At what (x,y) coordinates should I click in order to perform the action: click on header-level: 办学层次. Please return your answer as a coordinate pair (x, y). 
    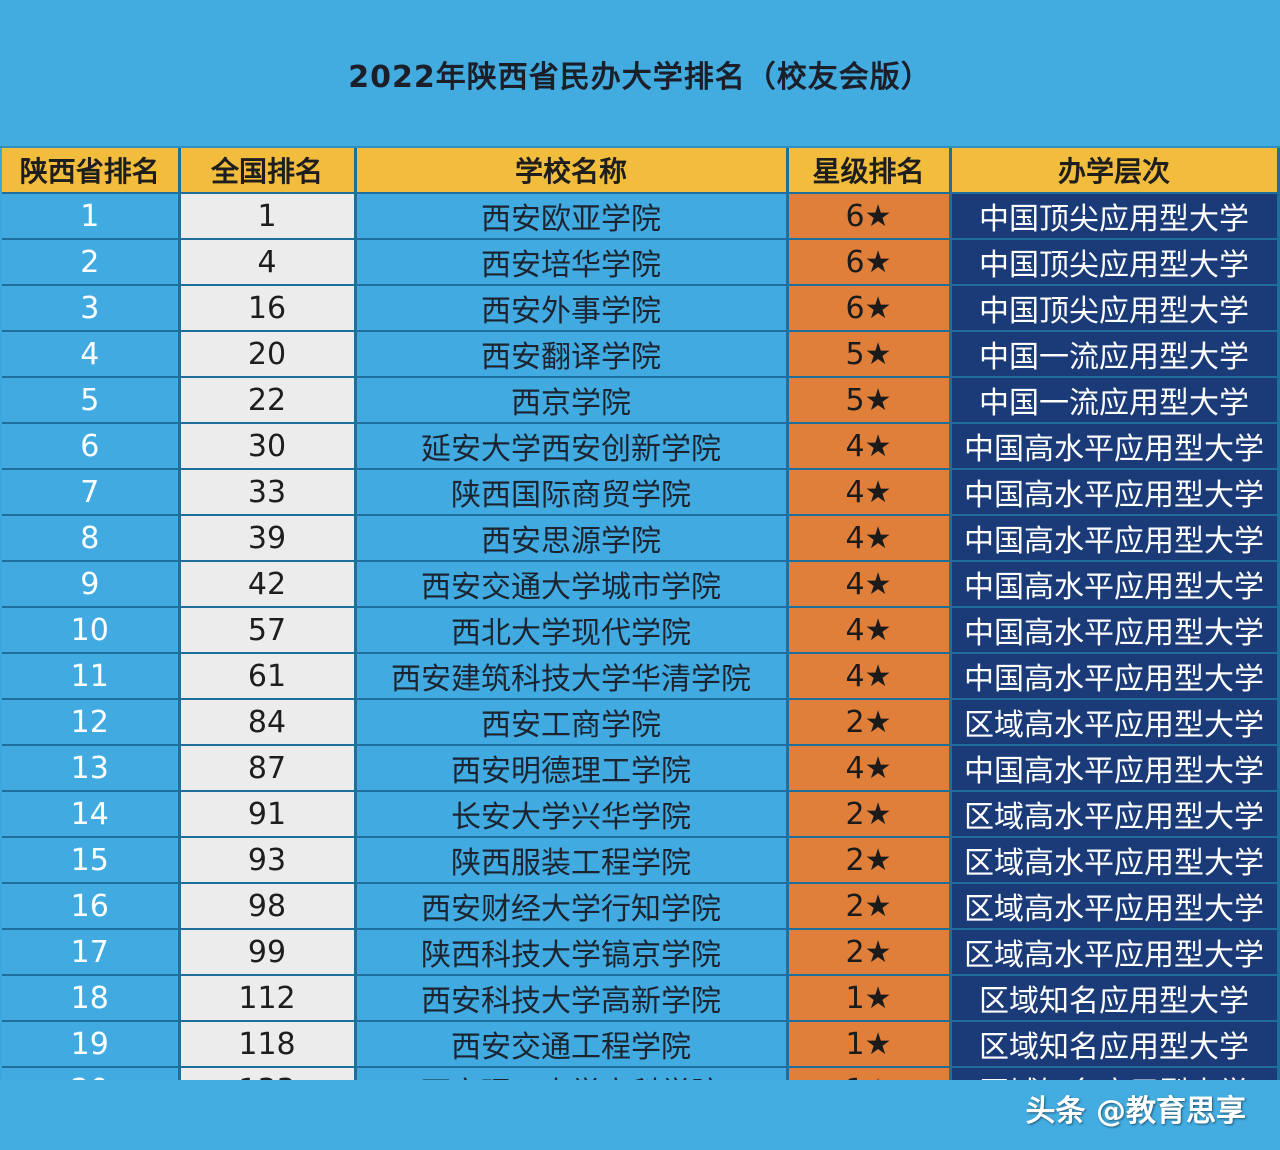
    Looking at the image, I should click on (1115, 171).